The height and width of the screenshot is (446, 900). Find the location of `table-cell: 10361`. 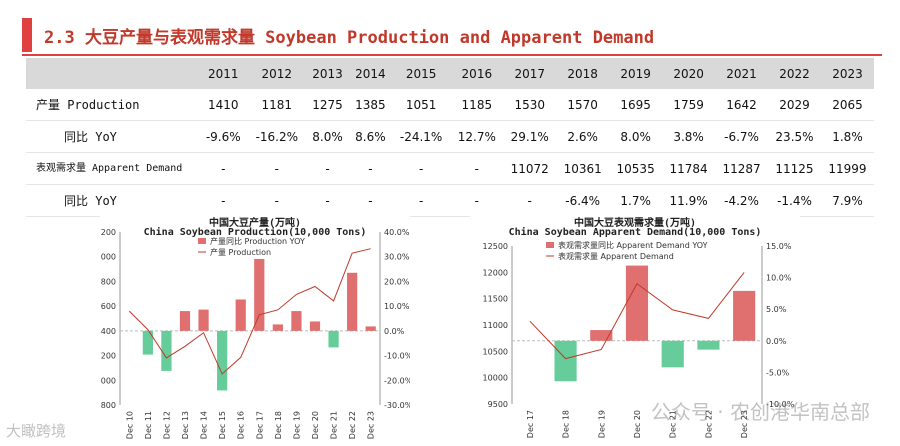

table-cell: 10361 is located at coordinates (583, 168).